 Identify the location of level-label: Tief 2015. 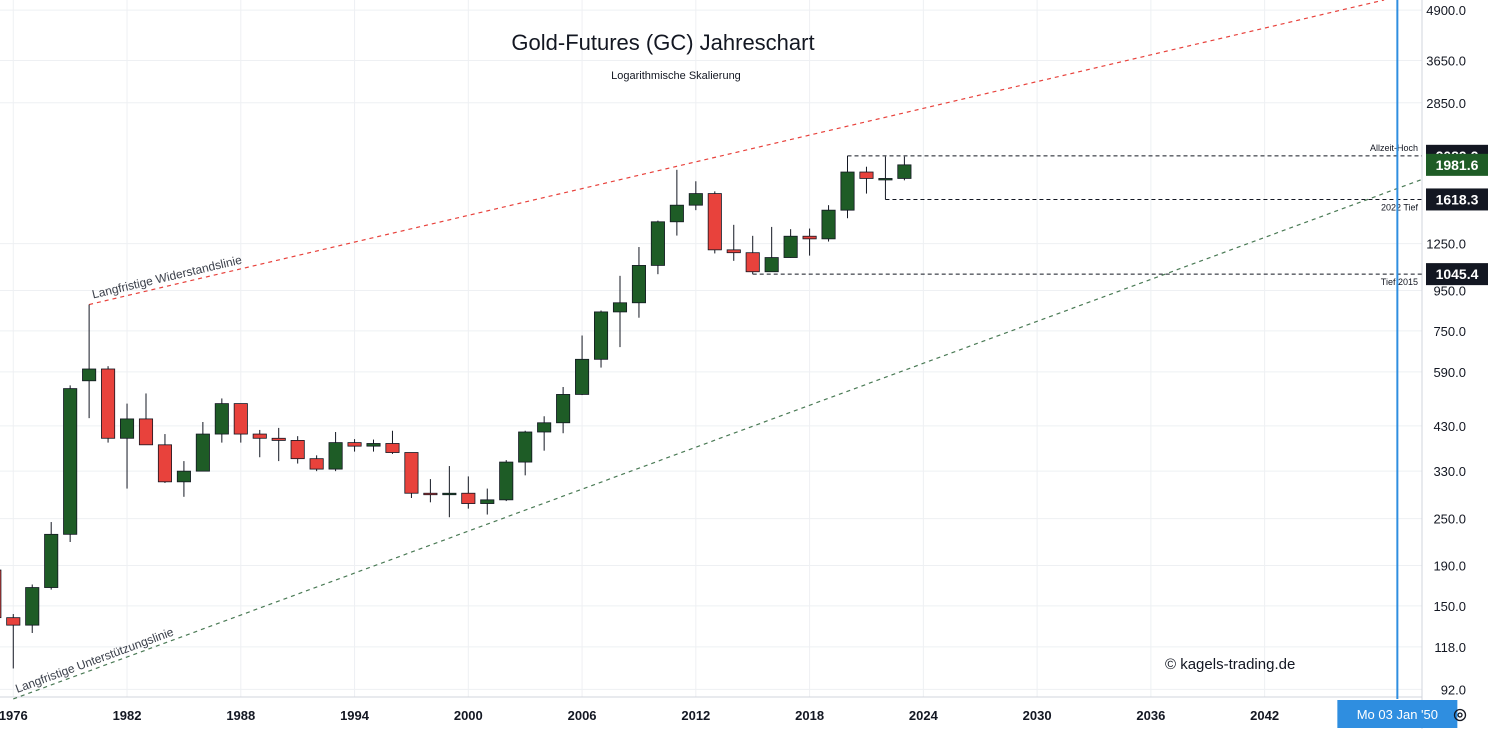
(1399, 282).